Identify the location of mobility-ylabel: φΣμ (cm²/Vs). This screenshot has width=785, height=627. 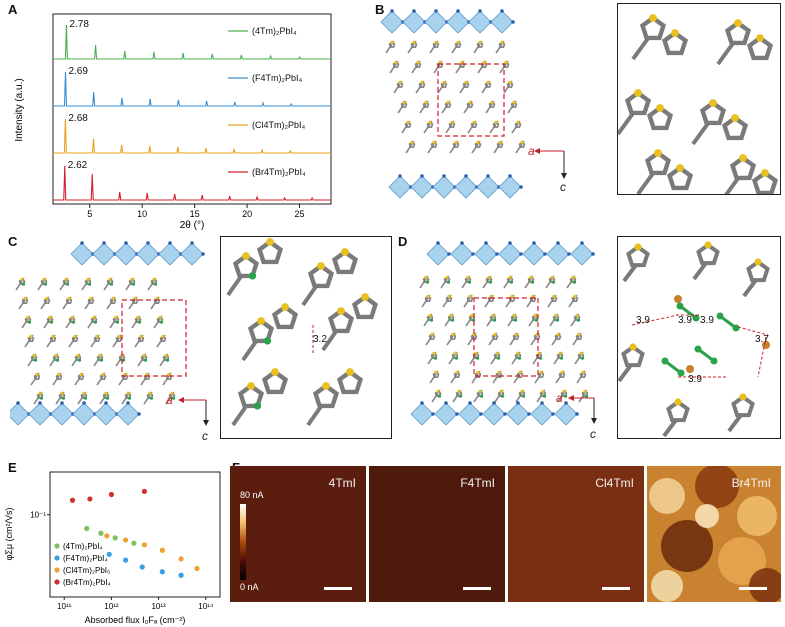
(9, 533).